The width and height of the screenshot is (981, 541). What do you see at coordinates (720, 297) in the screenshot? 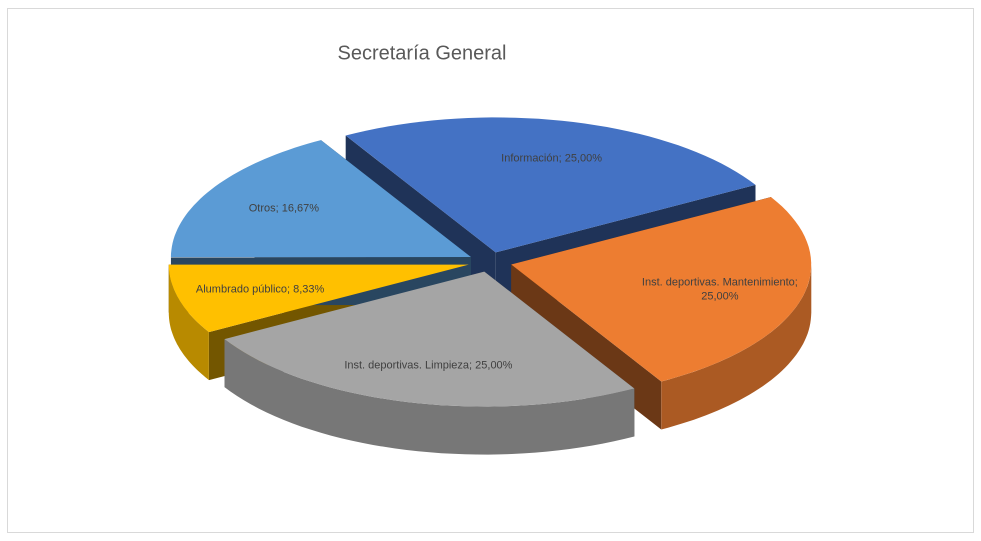
I see `data-label: 25,00%` at bounding box center [720, 297].